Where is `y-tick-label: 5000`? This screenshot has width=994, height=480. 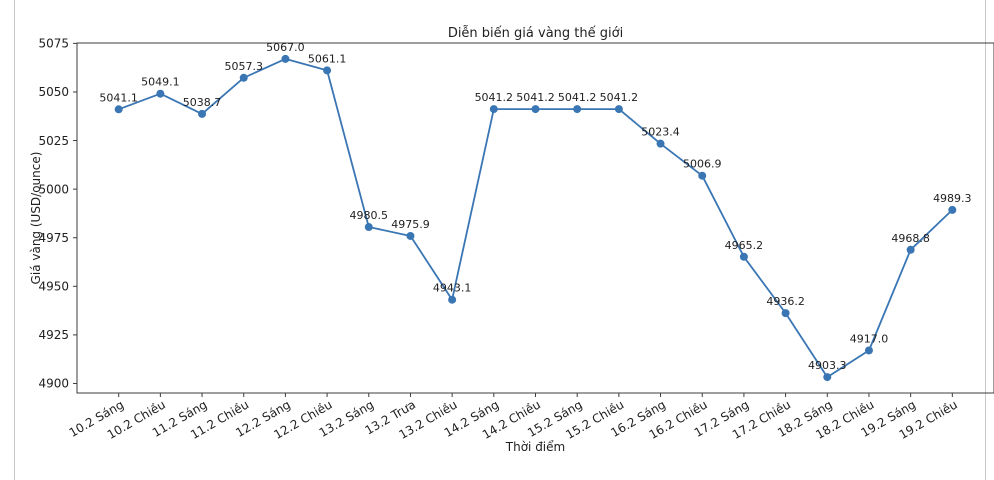
y-tick-label: 5000 is located at coordinates (53, 189).